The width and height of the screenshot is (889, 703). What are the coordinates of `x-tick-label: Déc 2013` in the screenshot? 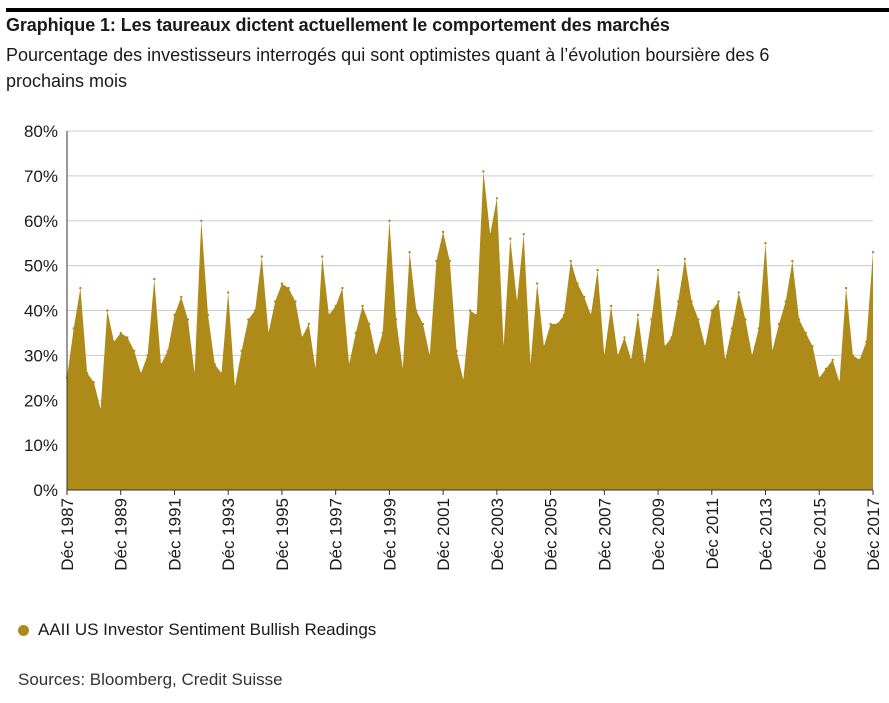 It's located at (766, 534).